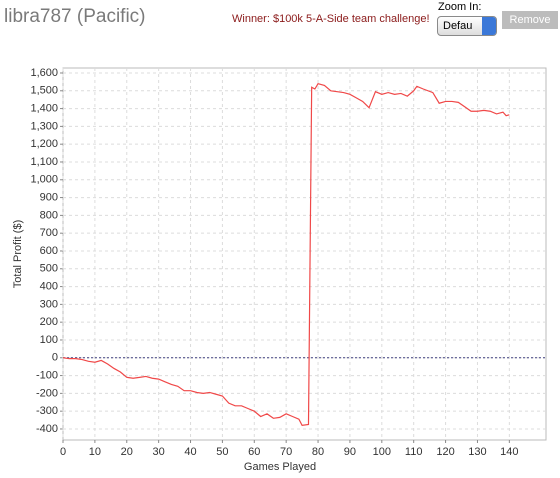 Image resolution: width=560 pixels, height=478 pixels. What do you see at coordinates (127, 452) in the screenshot?
I see `x-tick-label: 20` at bounding box center [127, 452].